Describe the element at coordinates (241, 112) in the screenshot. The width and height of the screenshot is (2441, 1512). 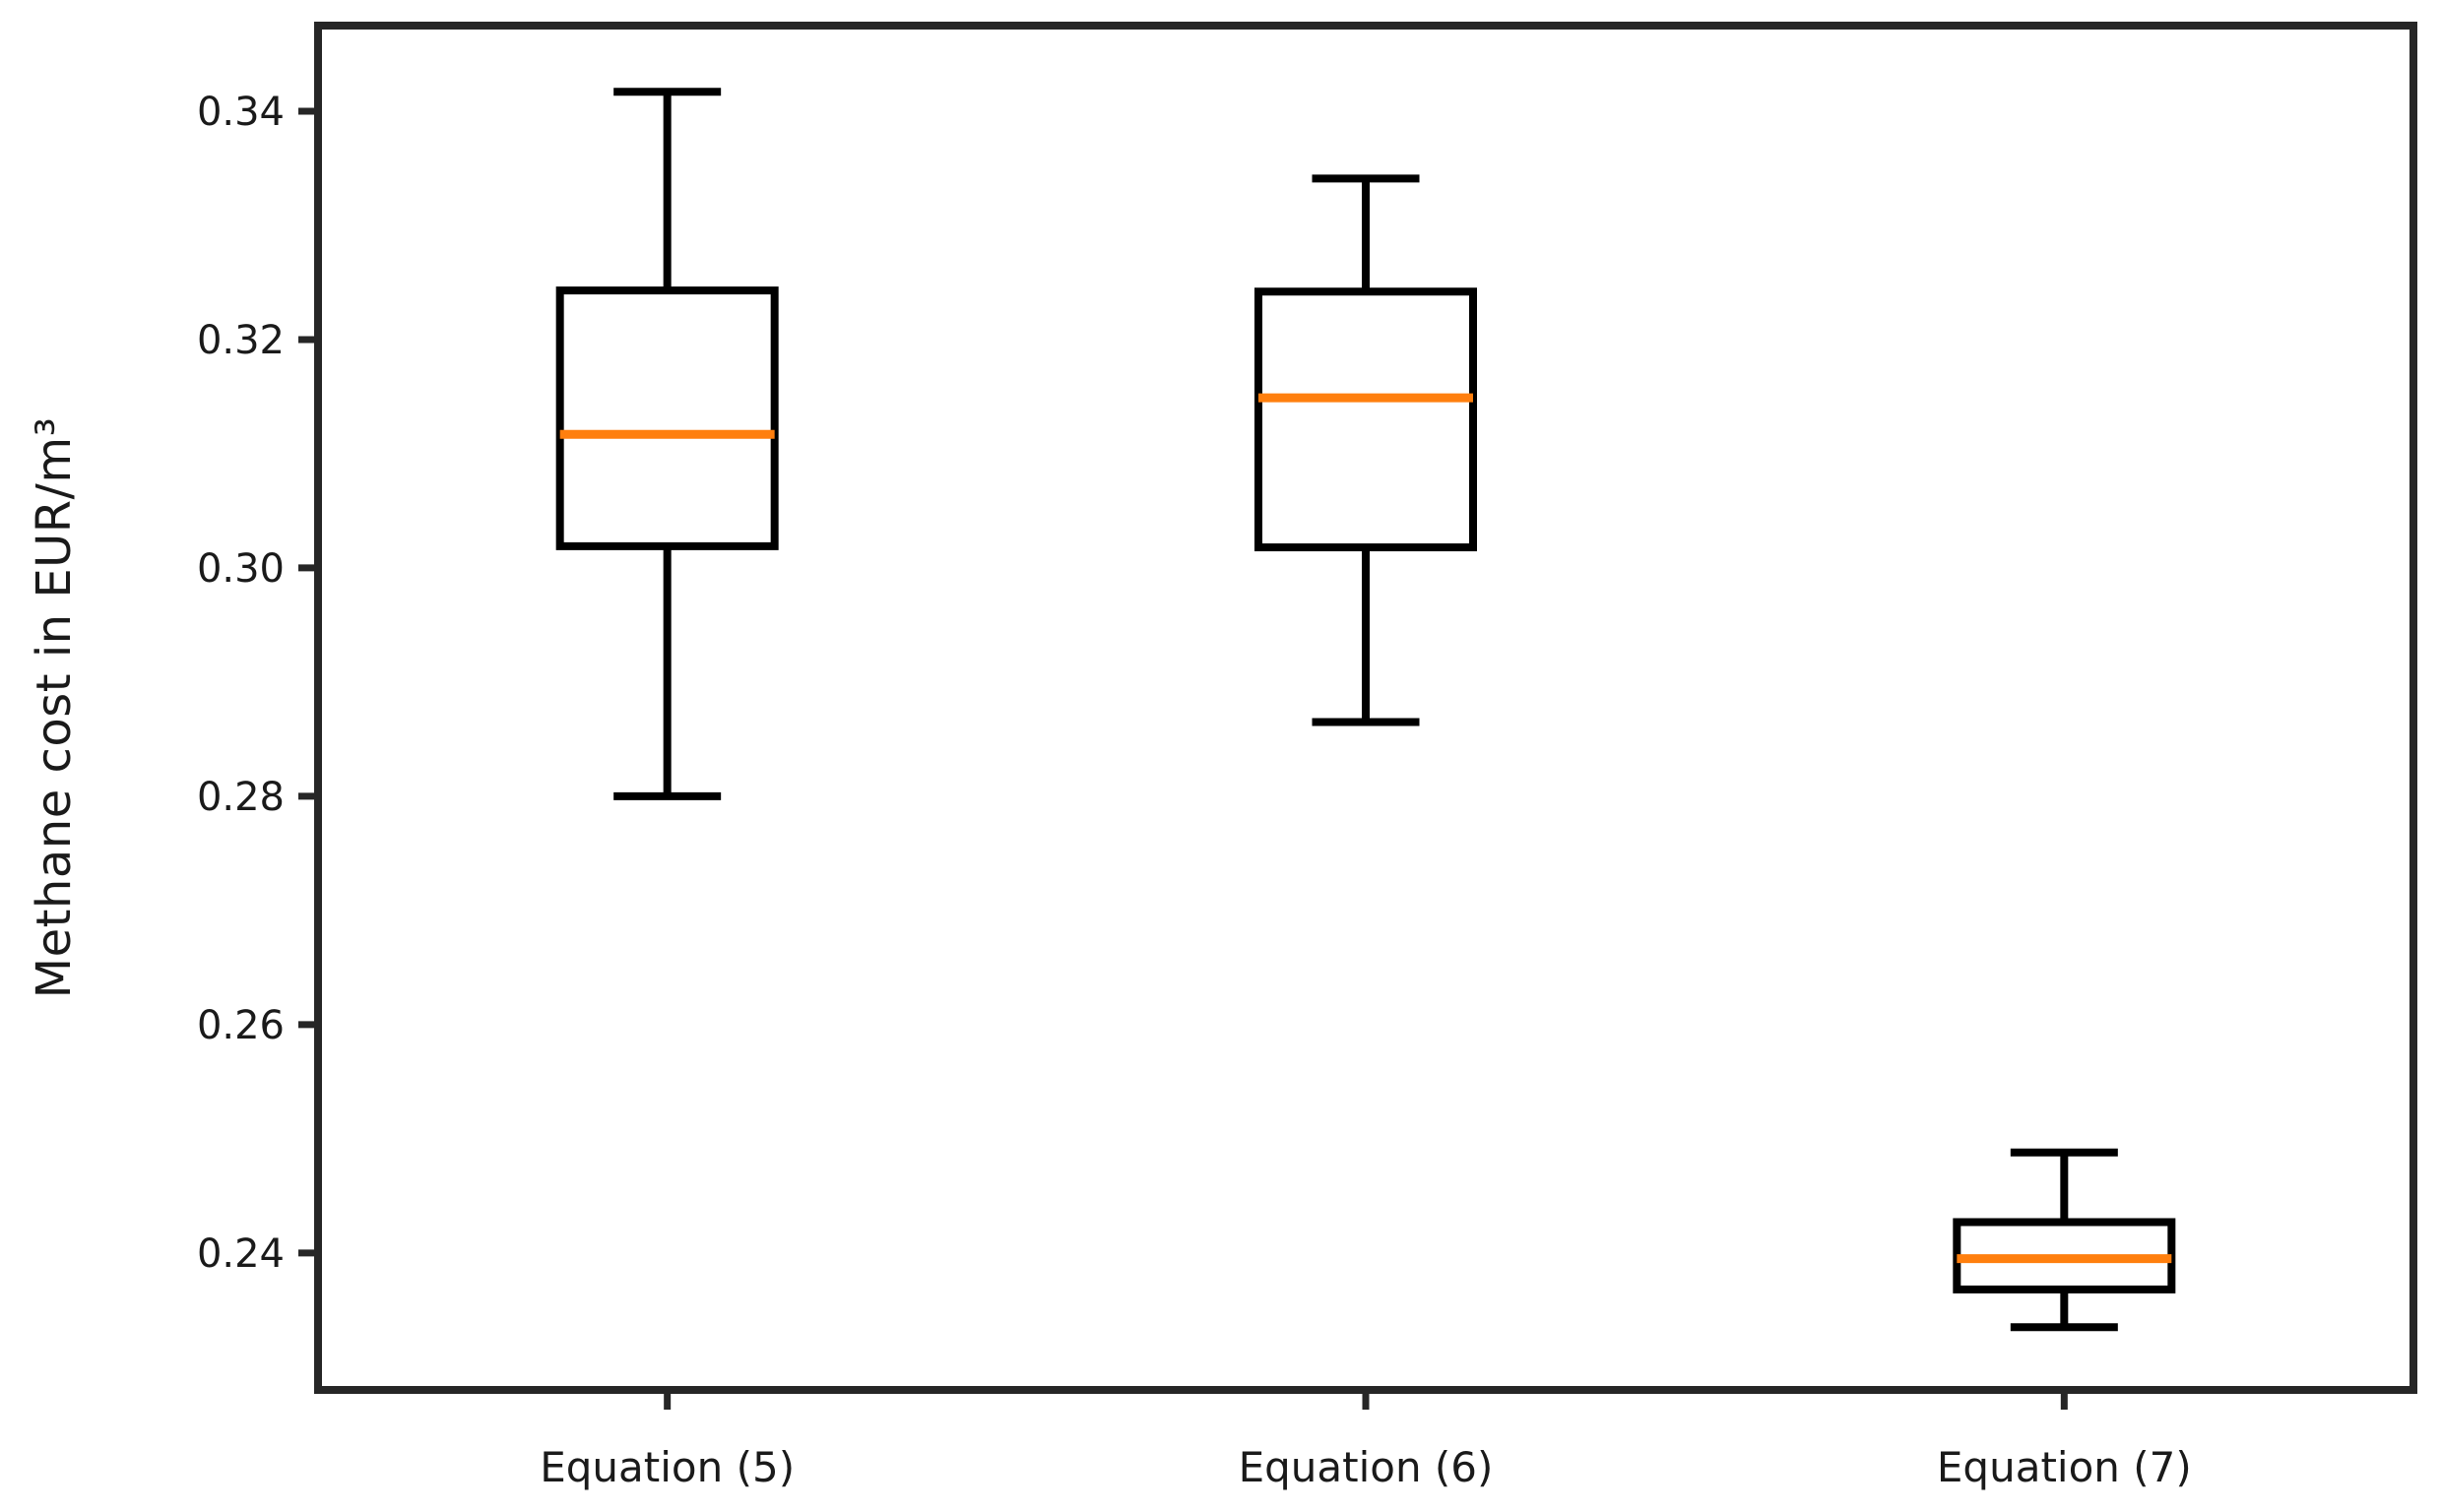
I see `y-tick-label: 0.34` at that location.